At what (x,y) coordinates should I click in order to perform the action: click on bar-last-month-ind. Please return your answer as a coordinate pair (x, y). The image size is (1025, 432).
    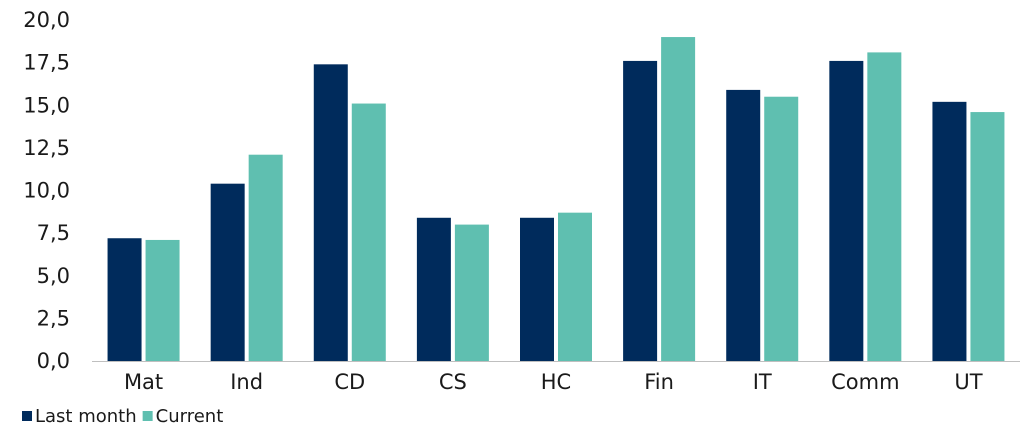
    Looking at the image, I should click on (227, 272).